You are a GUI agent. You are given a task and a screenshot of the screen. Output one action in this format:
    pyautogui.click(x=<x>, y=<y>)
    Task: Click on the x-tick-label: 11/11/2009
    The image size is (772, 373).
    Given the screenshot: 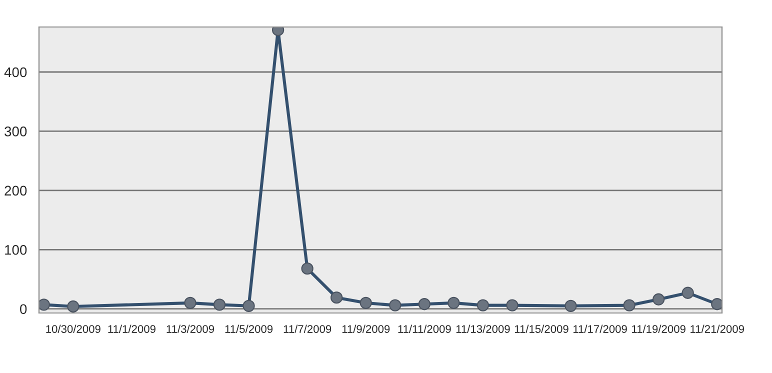 What is the action you would take?
    pyautogui.click(x=424, y=328)
    